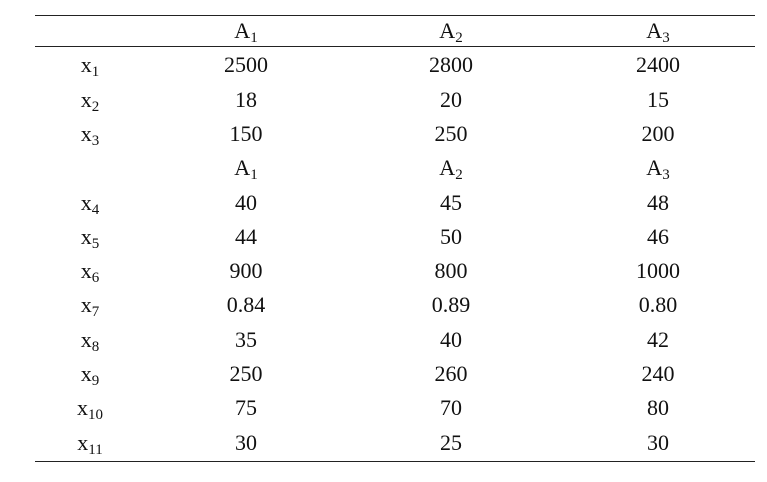  Describe the element at coordinates (658, 408) in the screenshot. I see `value-cell: 80` at that location.